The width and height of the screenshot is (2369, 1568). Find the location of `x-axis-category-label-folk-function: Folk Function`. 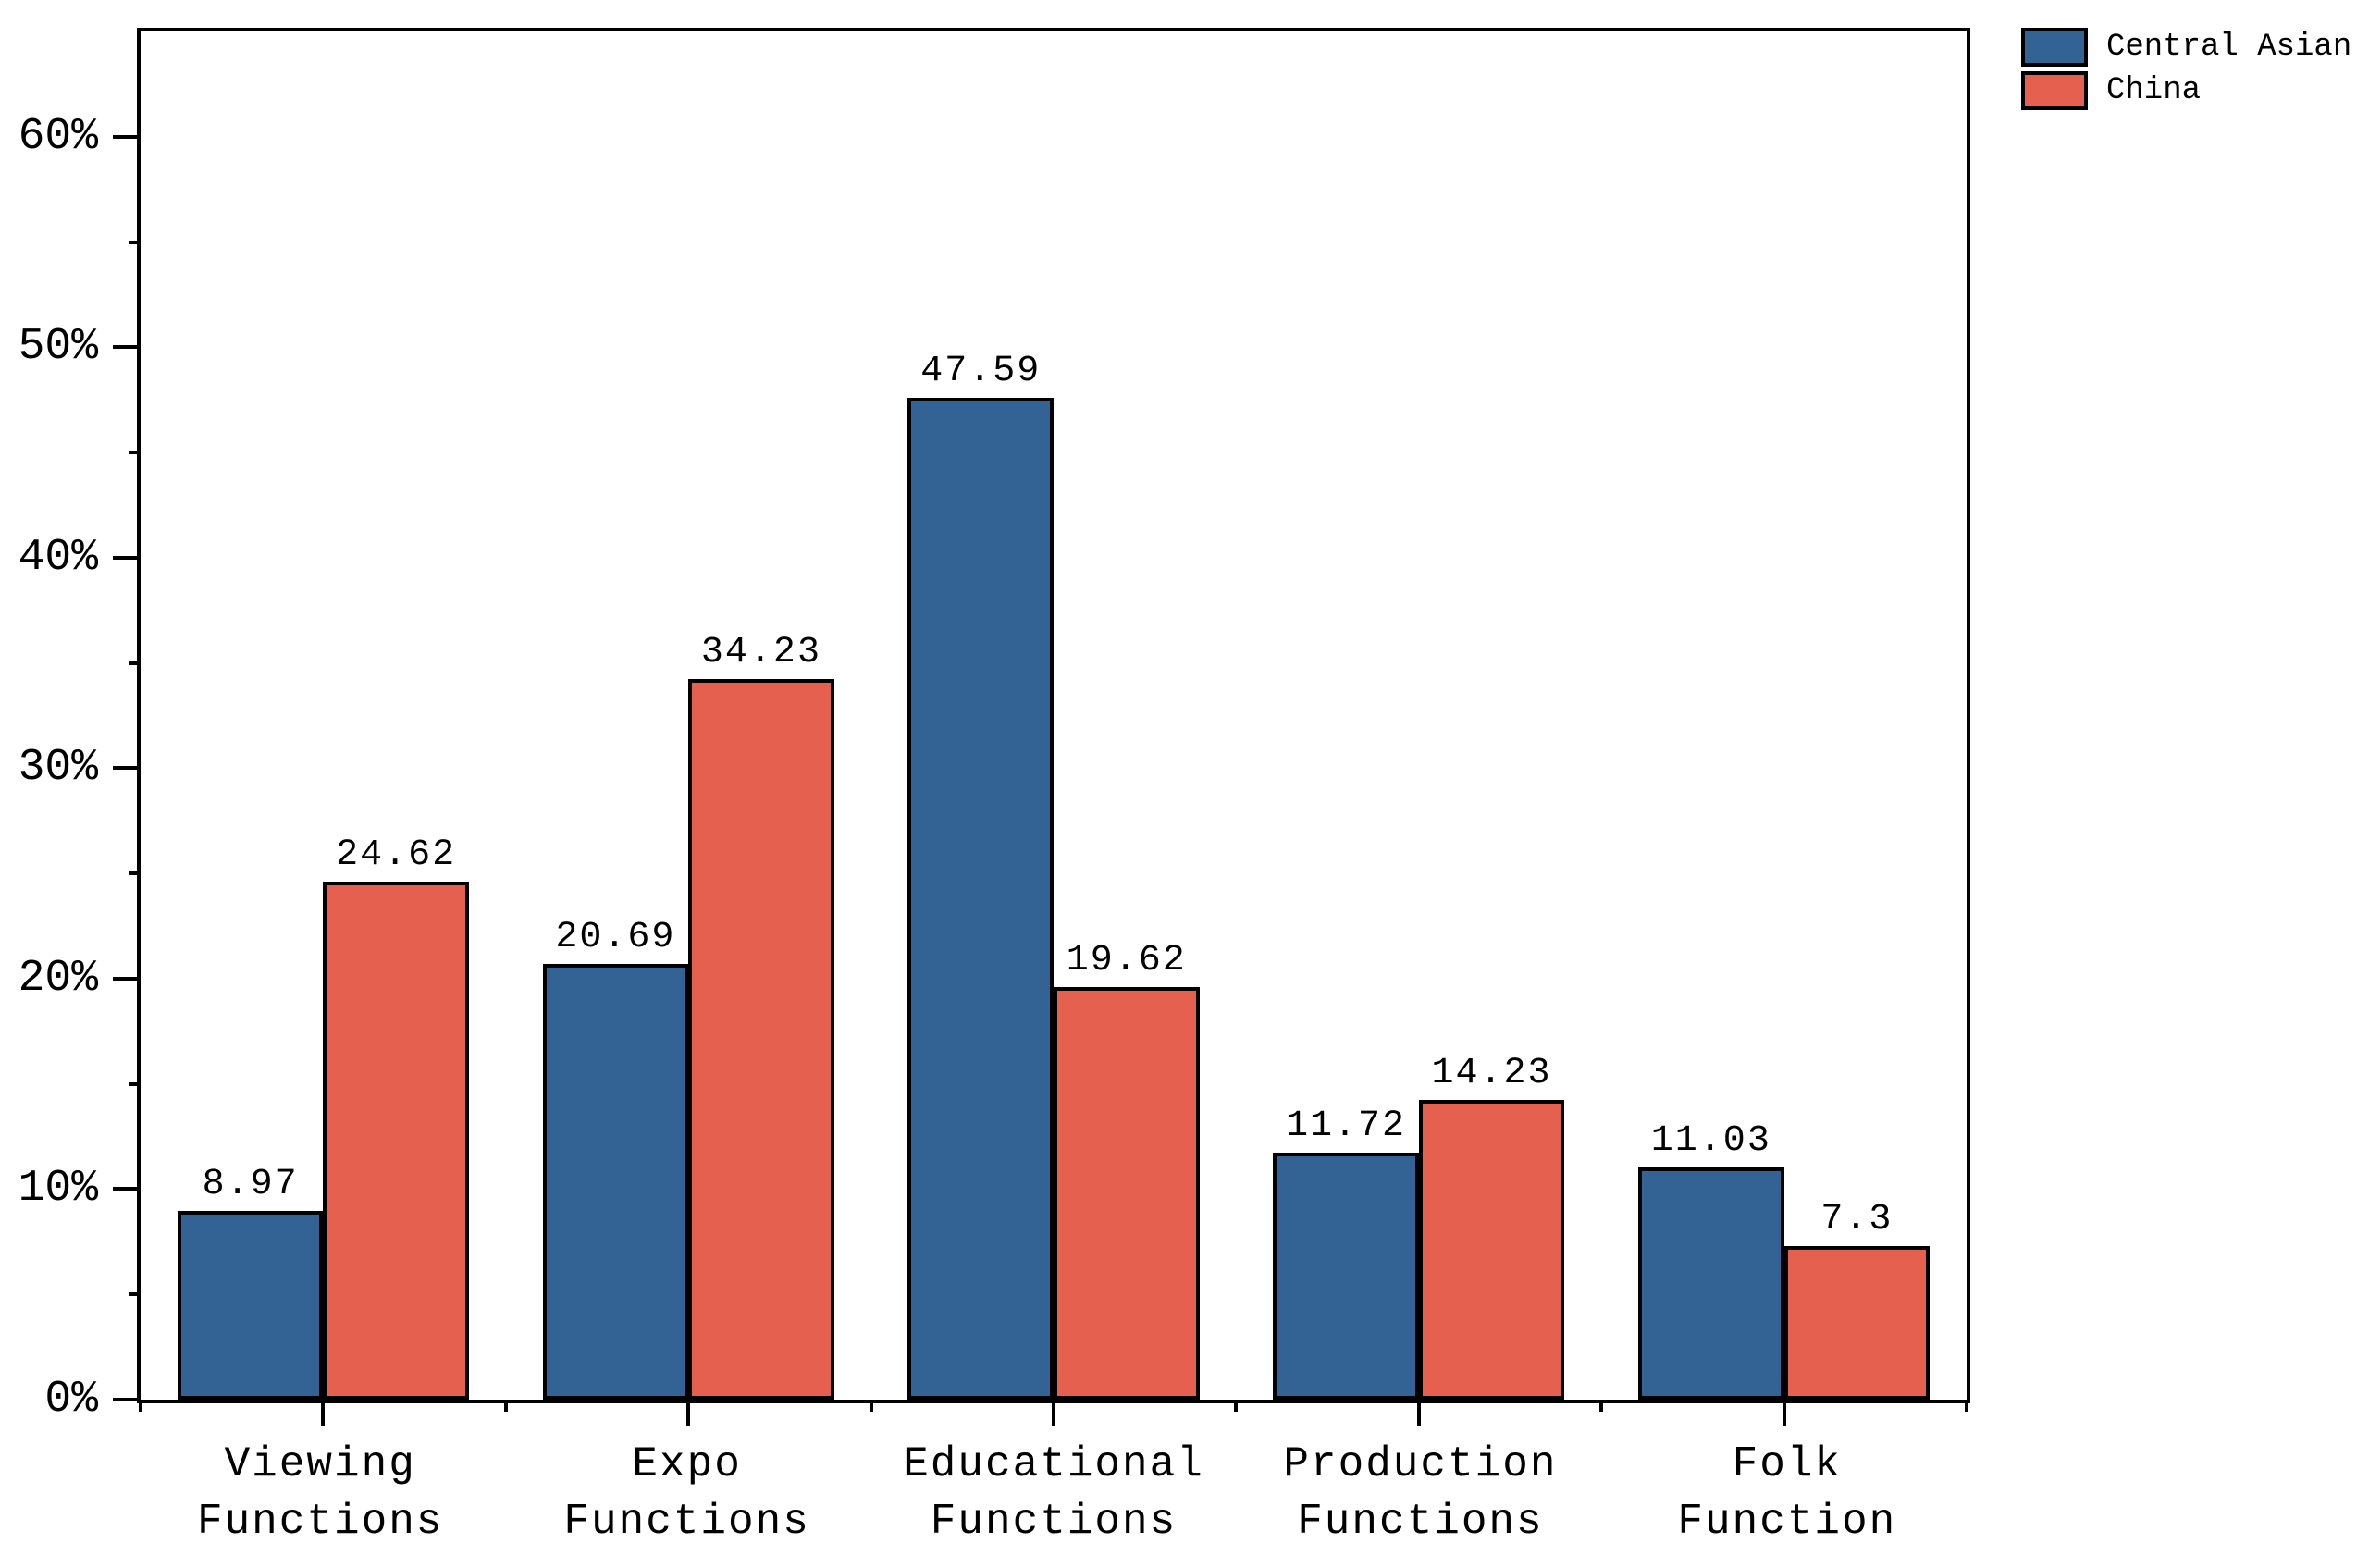

x-axis-category-label-folk-function: Folk Function is located at coordinates (1787, 1493).